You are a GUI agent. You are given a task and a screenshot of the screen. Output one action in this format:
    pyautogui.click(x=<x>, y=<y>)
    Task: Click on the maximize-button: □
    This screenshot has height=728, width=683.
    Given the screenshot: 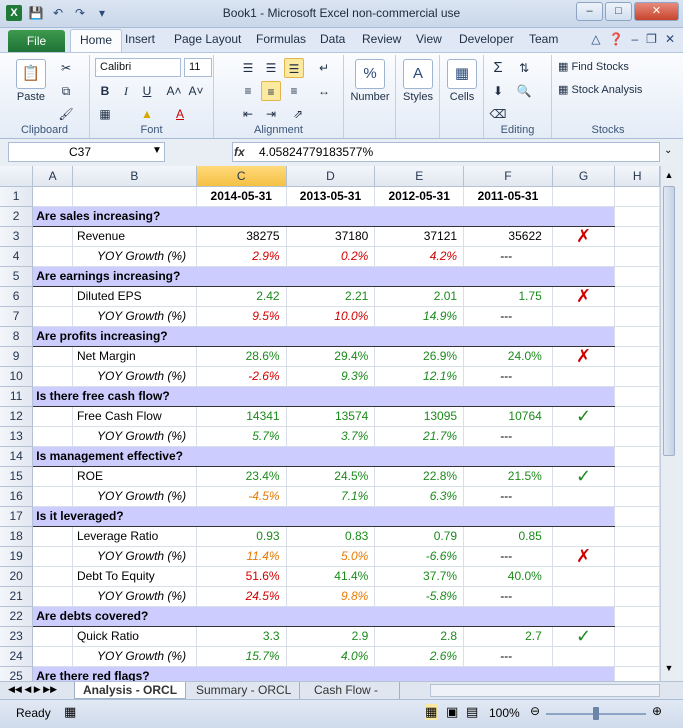 What is the action you would take?
    pyautogui.click(x=618, y=11)
    